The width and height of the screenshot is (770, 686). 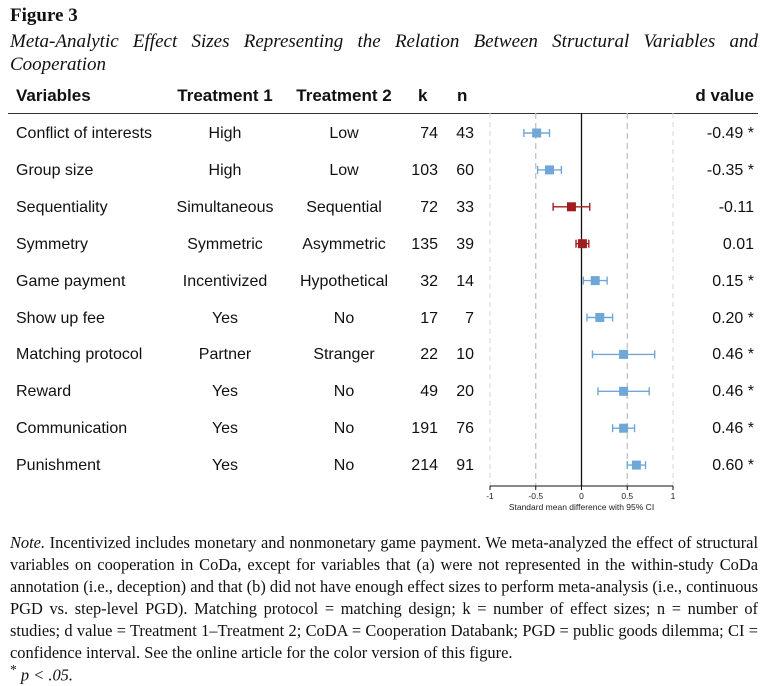 I want to click on row-treatment-2: Asymmetric, so click(x=344, y=244).